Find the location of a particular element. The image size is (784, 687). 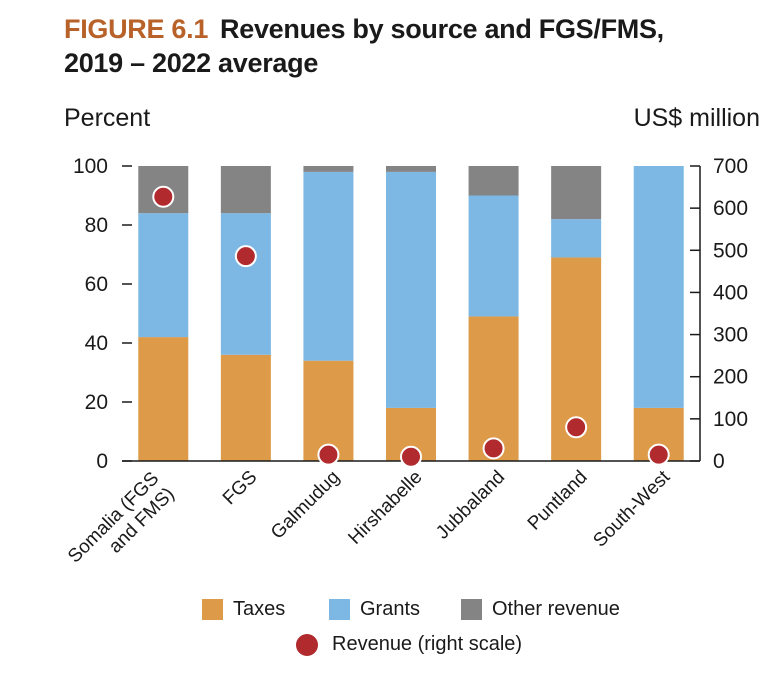

legend-taxes-label: Taxes is located at coordinates (259, 609).